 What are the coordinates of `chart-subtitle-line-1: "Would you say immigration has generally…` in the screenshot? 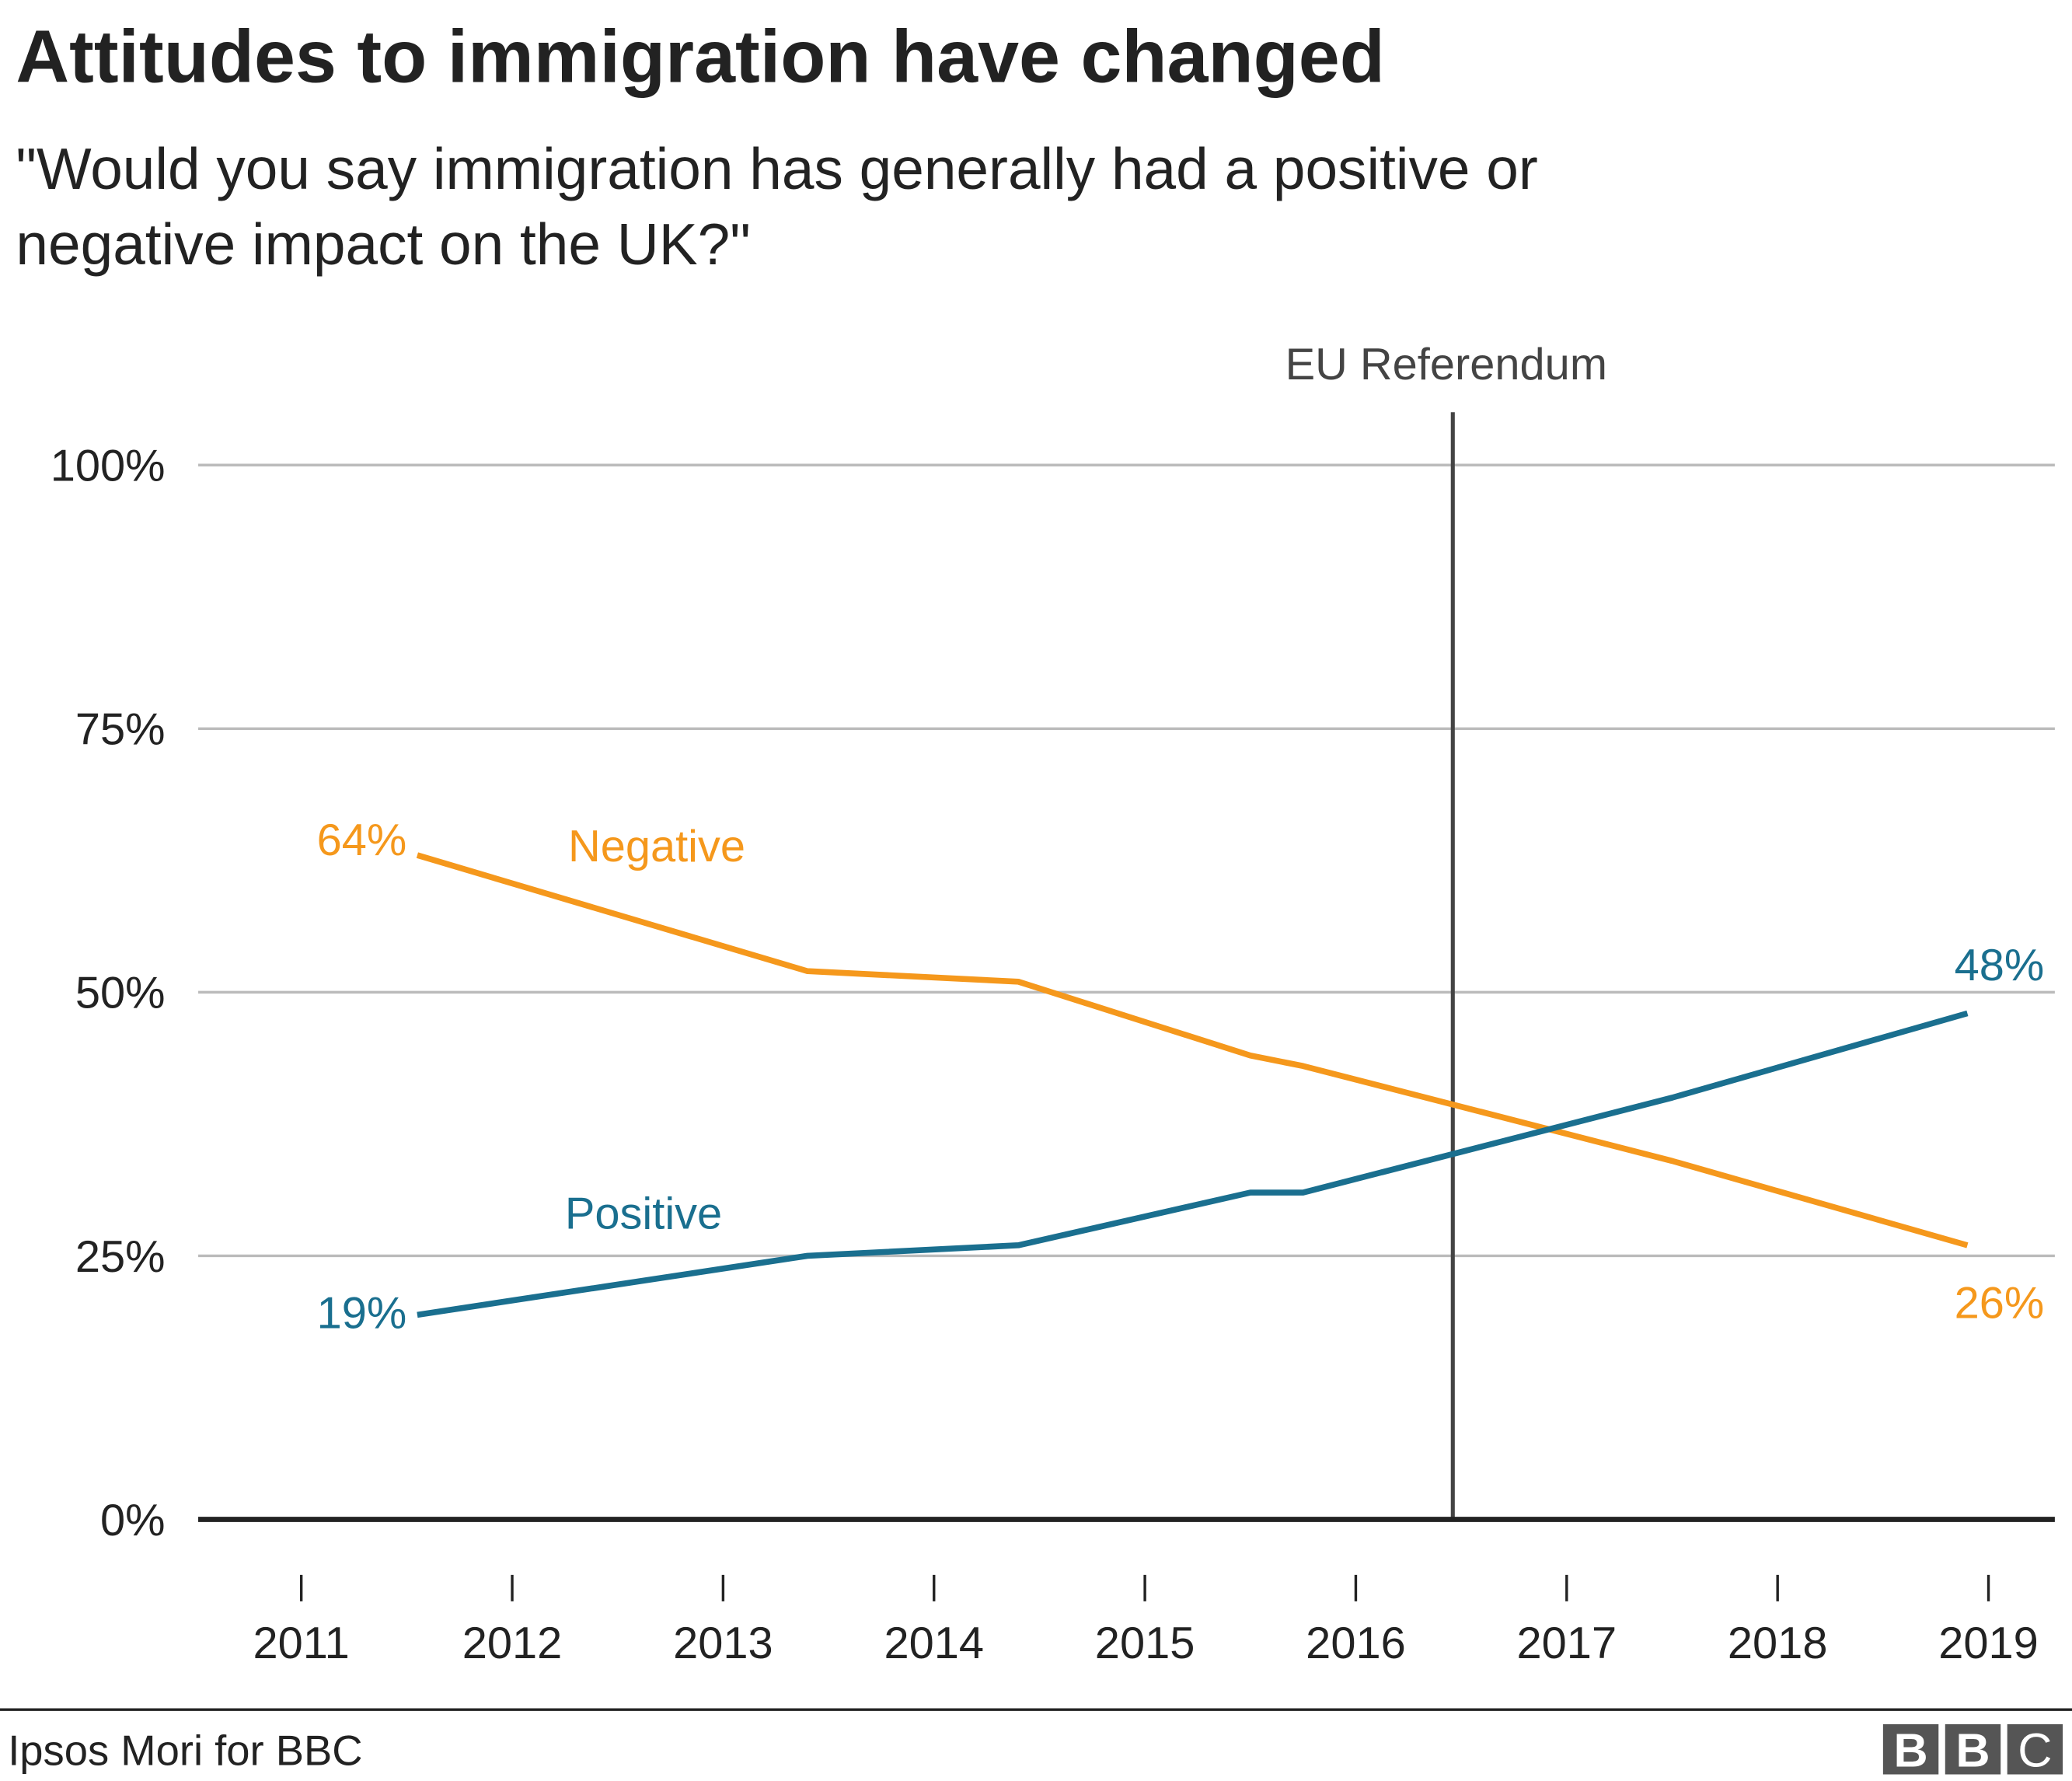 It's located at (776, 168).